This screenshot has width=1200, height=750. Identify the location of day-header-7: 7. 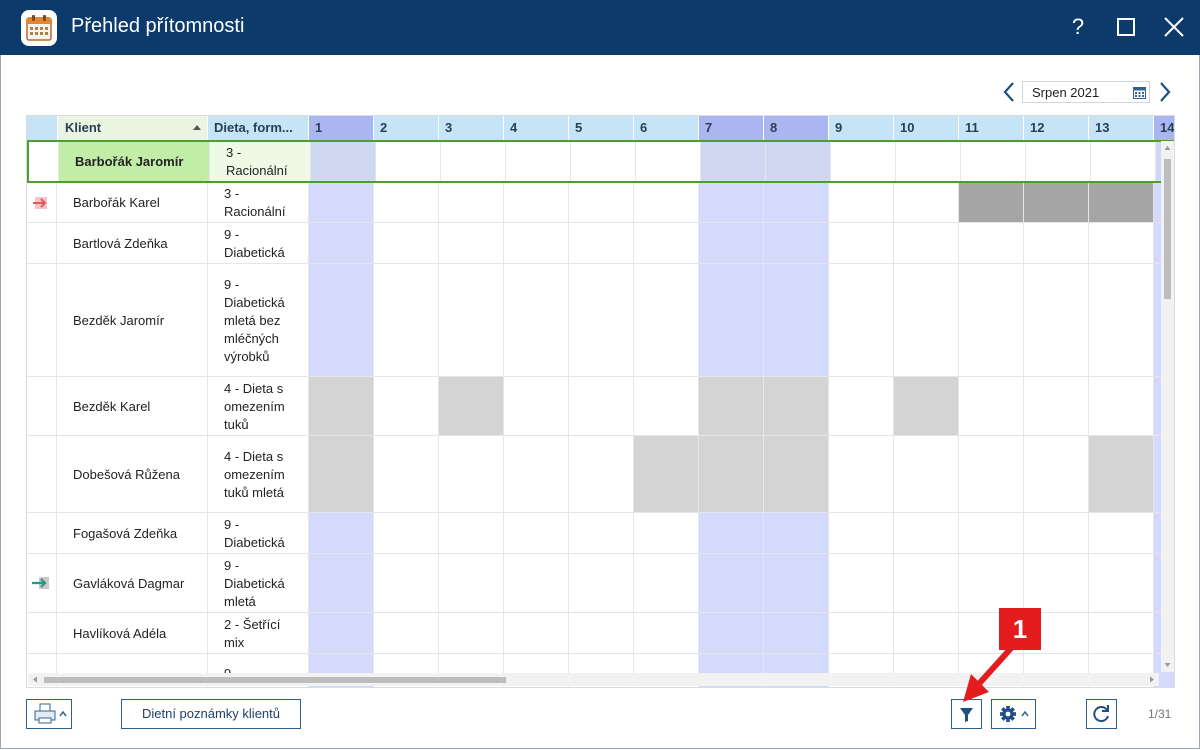
(731, 128).